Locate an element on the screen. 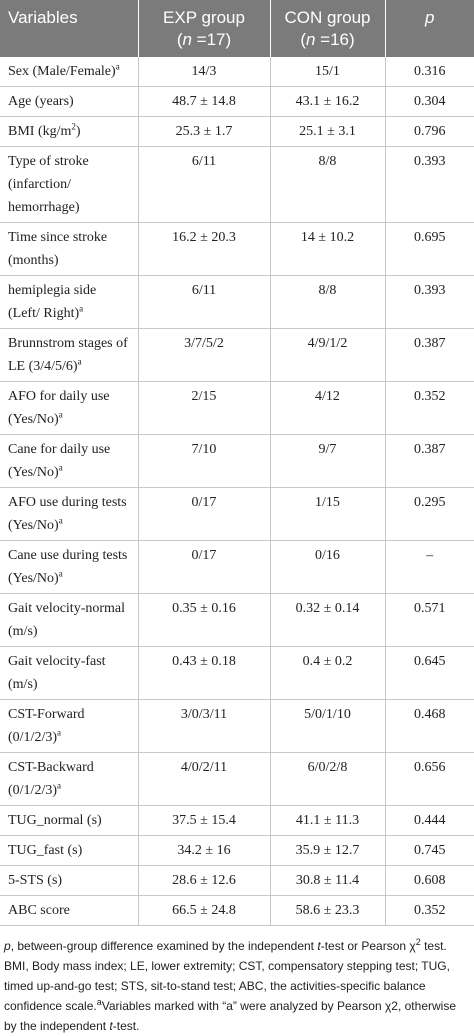  p-value-cell: 0.796 is located at coordinates (429, 131).